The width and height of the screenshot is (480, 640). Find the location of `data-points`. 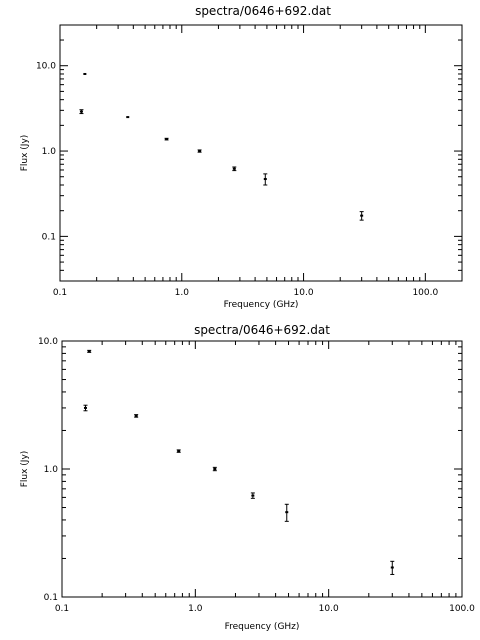

data-points is located at coordinates (221, 146).